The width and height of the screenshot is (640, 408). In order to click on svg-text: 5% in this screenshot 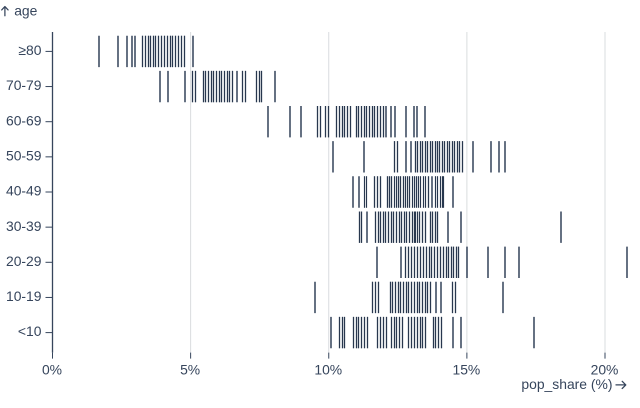, I will do `click(190, 369)`.